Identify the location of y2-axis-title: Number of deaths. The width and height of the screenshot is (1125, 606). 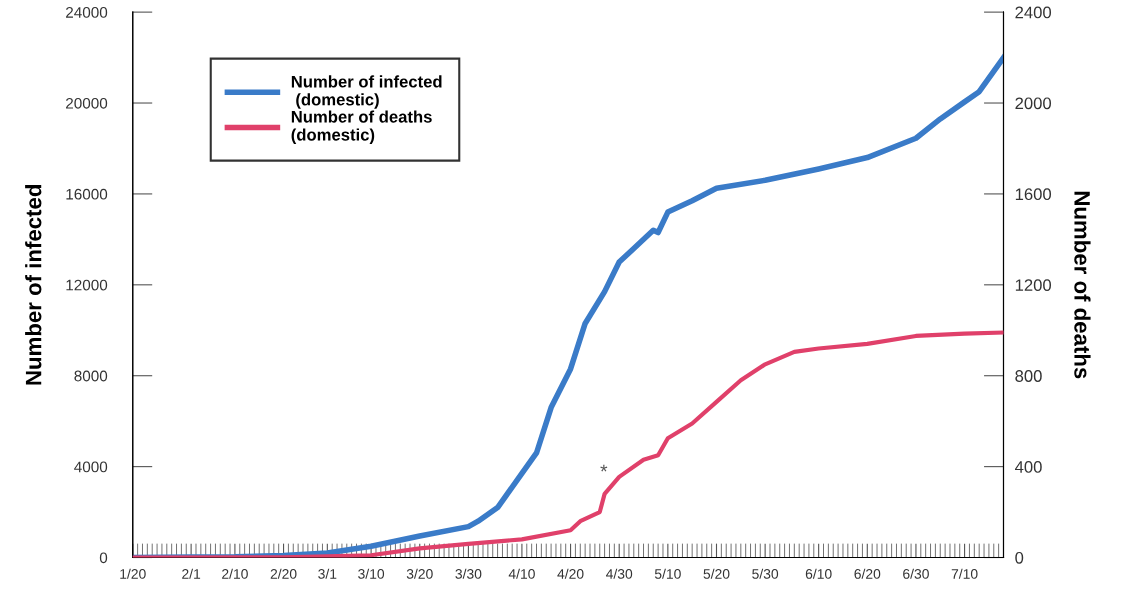
(1082, 285).